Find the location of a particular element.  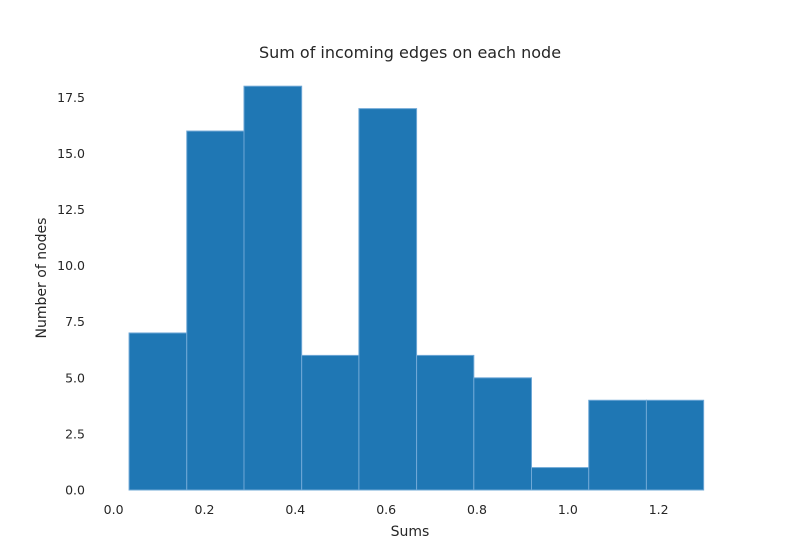

y-tick-labels: 0.0 2.5 5.0 7.5 10.0 12.5 15.0 17.5 is located at coordinates (71, 294).